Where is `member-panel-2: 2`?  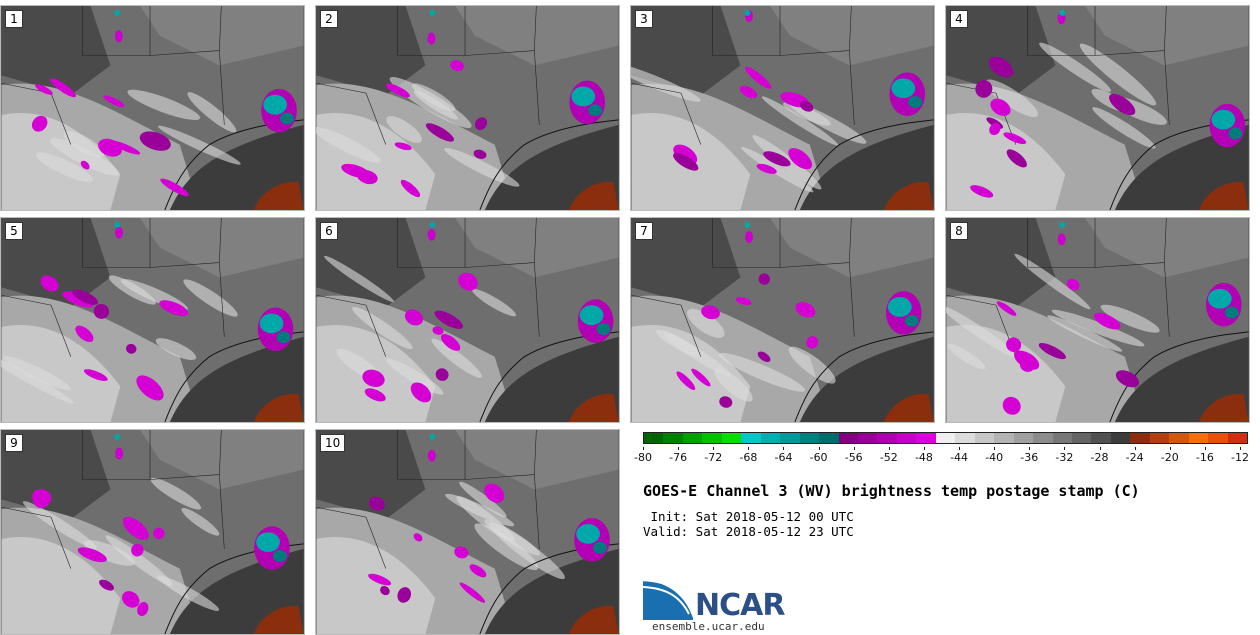
member-panel-2: 2 is located at coordinates (467, 108).